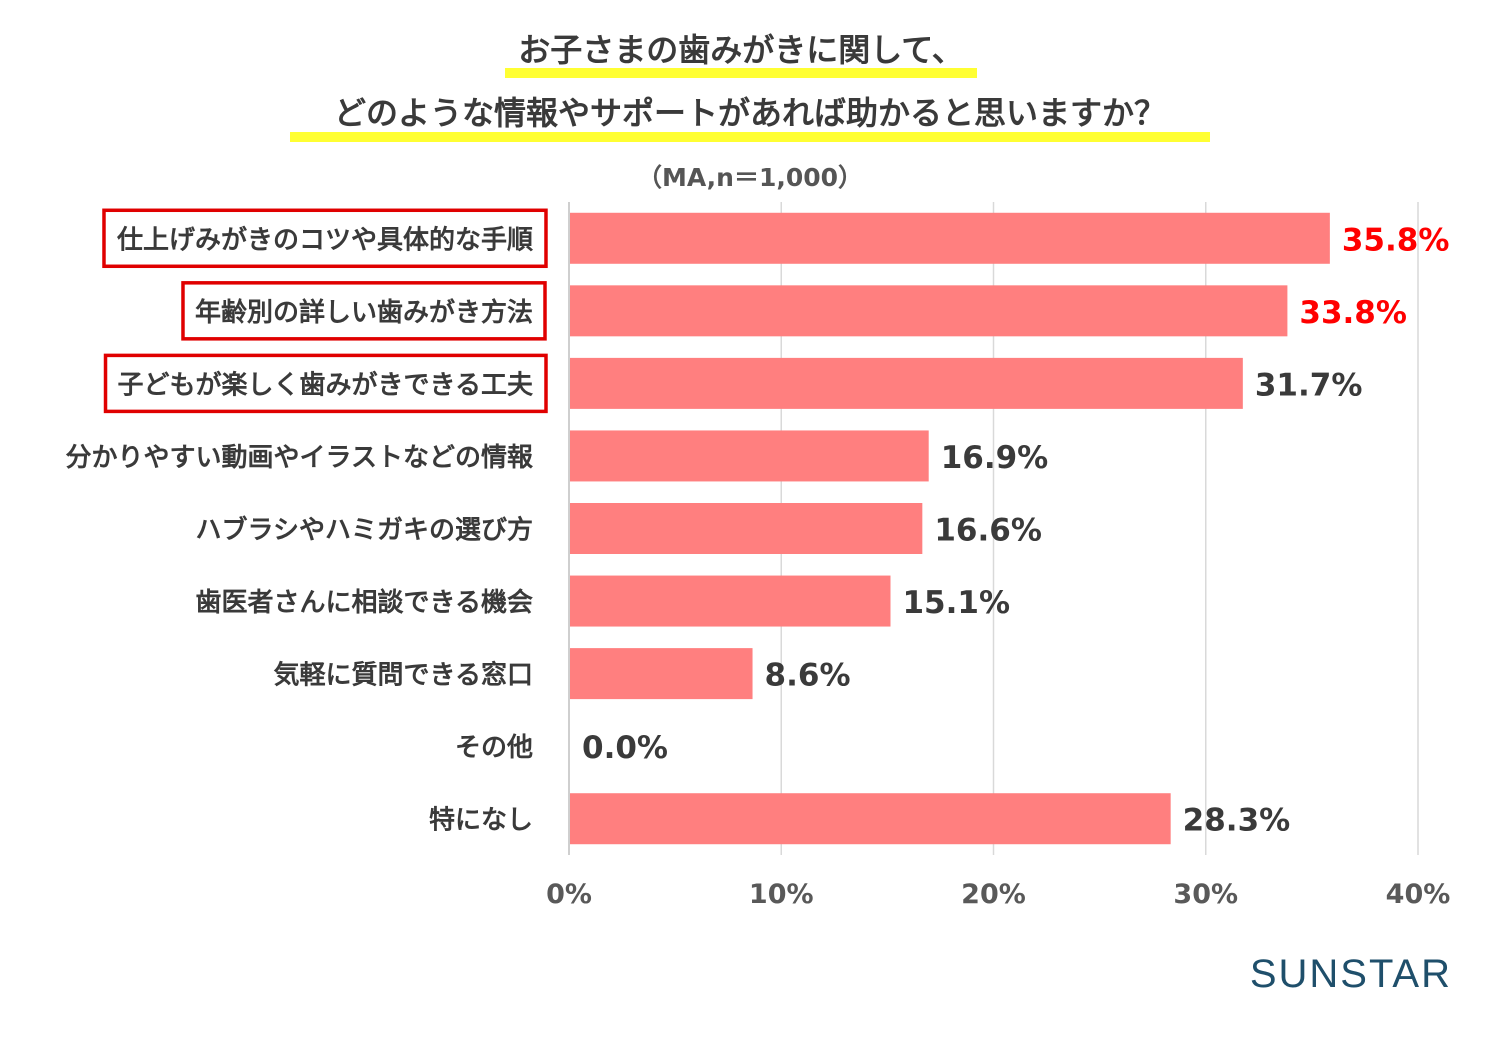 This screenshot has width=1495, height=1039. Describe the element at coordinates (364, 602) in the screenshot. I see `category-label: 歯医者さんに相談できる機会` at that location.